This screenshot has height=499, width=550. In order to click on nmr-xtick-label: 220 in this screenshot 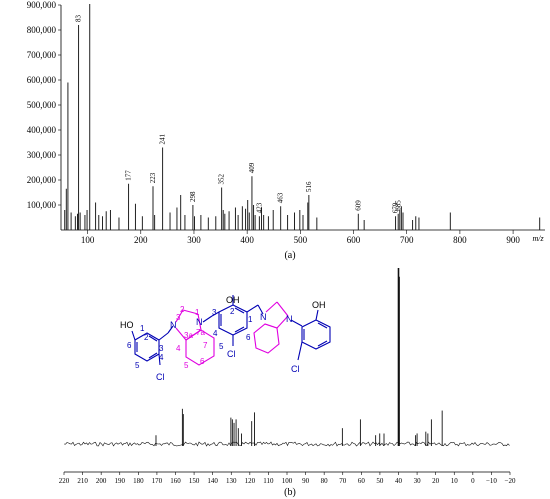, I will do `click(64, 481)`.